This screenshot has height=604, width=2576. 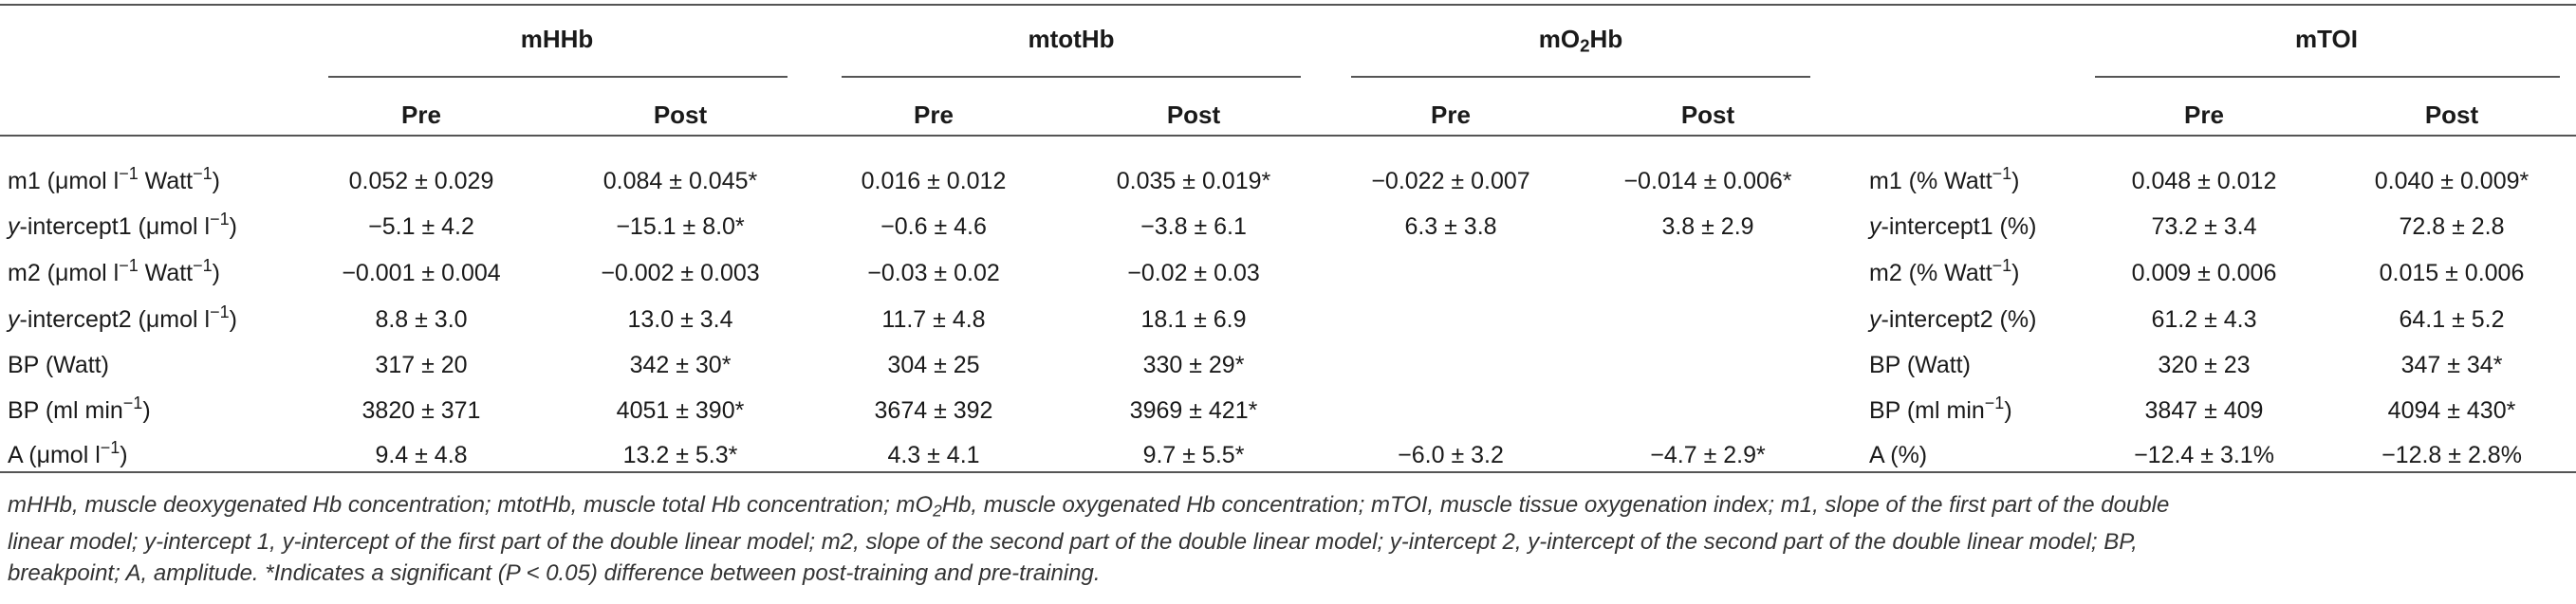 I want to click on cell-mtothb-pre: 4.3 ± 4.1, so click(x=933, y=455).